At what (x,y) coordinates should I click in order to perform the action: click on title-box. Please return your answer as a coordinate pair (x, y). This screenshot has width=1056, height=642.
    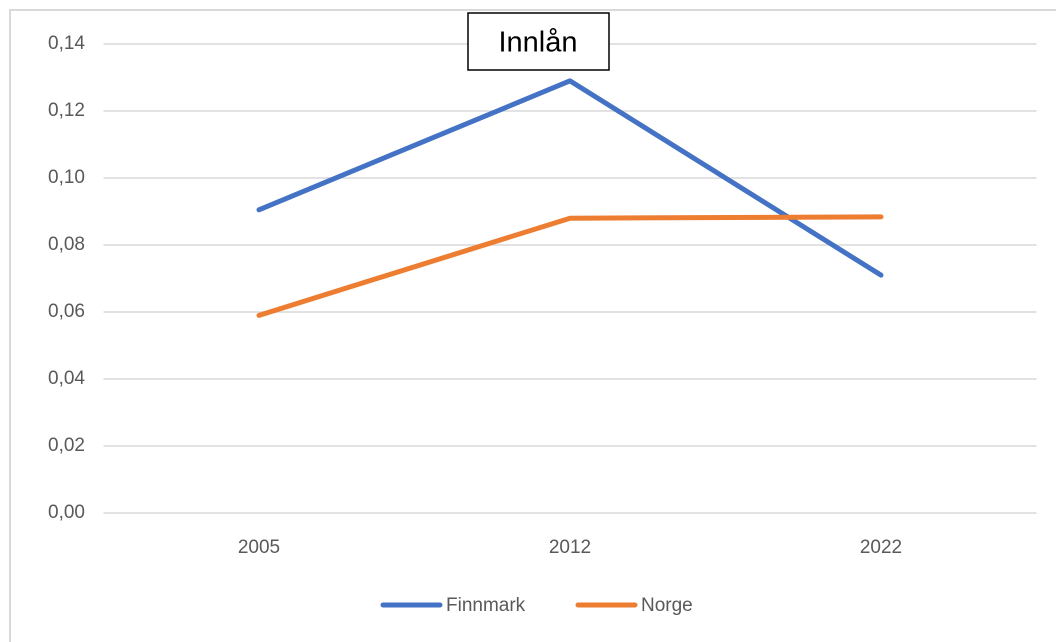
    Looking at the image, I should click on (538, 41).